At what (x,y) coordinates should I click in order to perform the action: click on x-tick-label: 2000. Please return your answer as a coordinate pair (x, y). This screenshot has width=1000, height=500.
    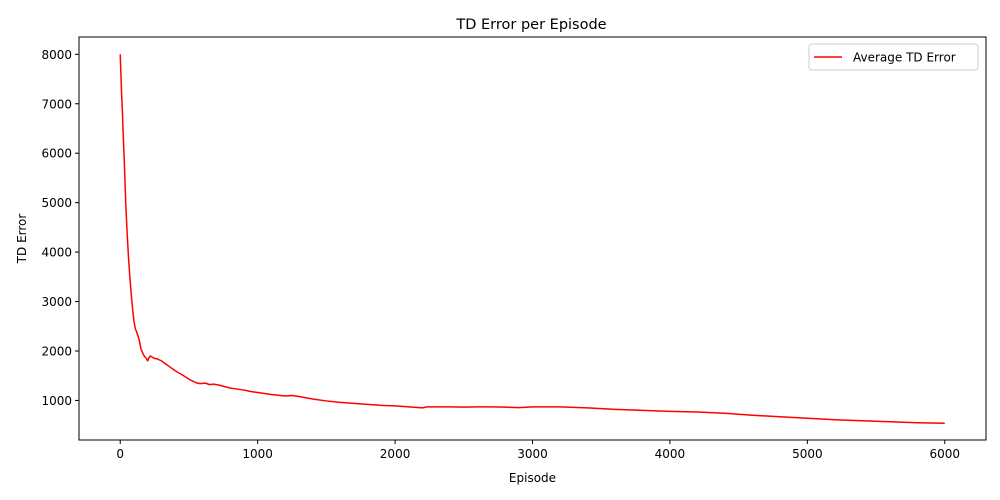
    Looking at the image, I should click on (395, 454).